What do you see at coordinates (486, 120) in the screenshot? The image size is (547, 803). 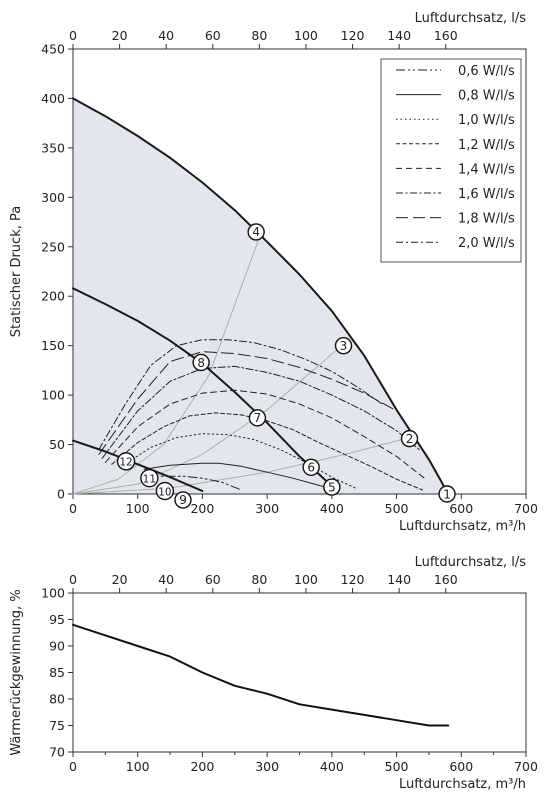 I see `legend-label: 1,0 W/l/s` at bounding box center [486, 120].